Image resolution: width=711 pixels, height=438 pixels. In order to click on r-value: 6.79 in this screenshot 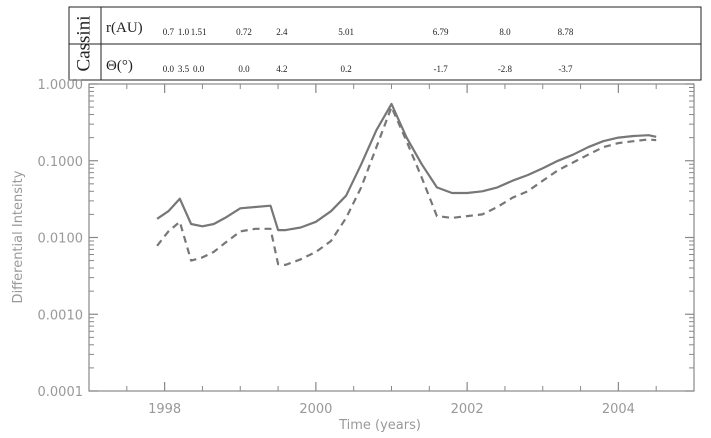, I will do `click(441, 32)`.